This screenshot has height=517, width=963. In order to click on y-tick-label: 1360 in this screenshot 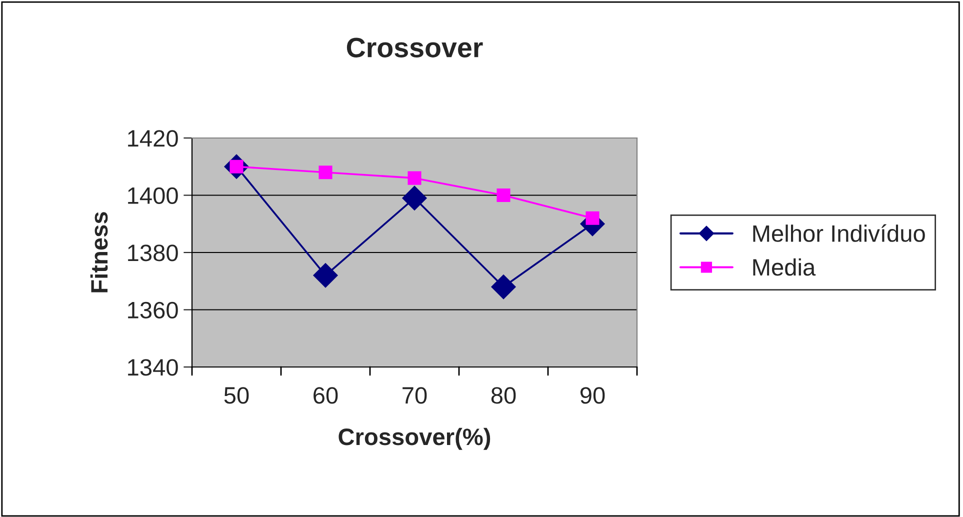, I will do `click(153, 310)`.